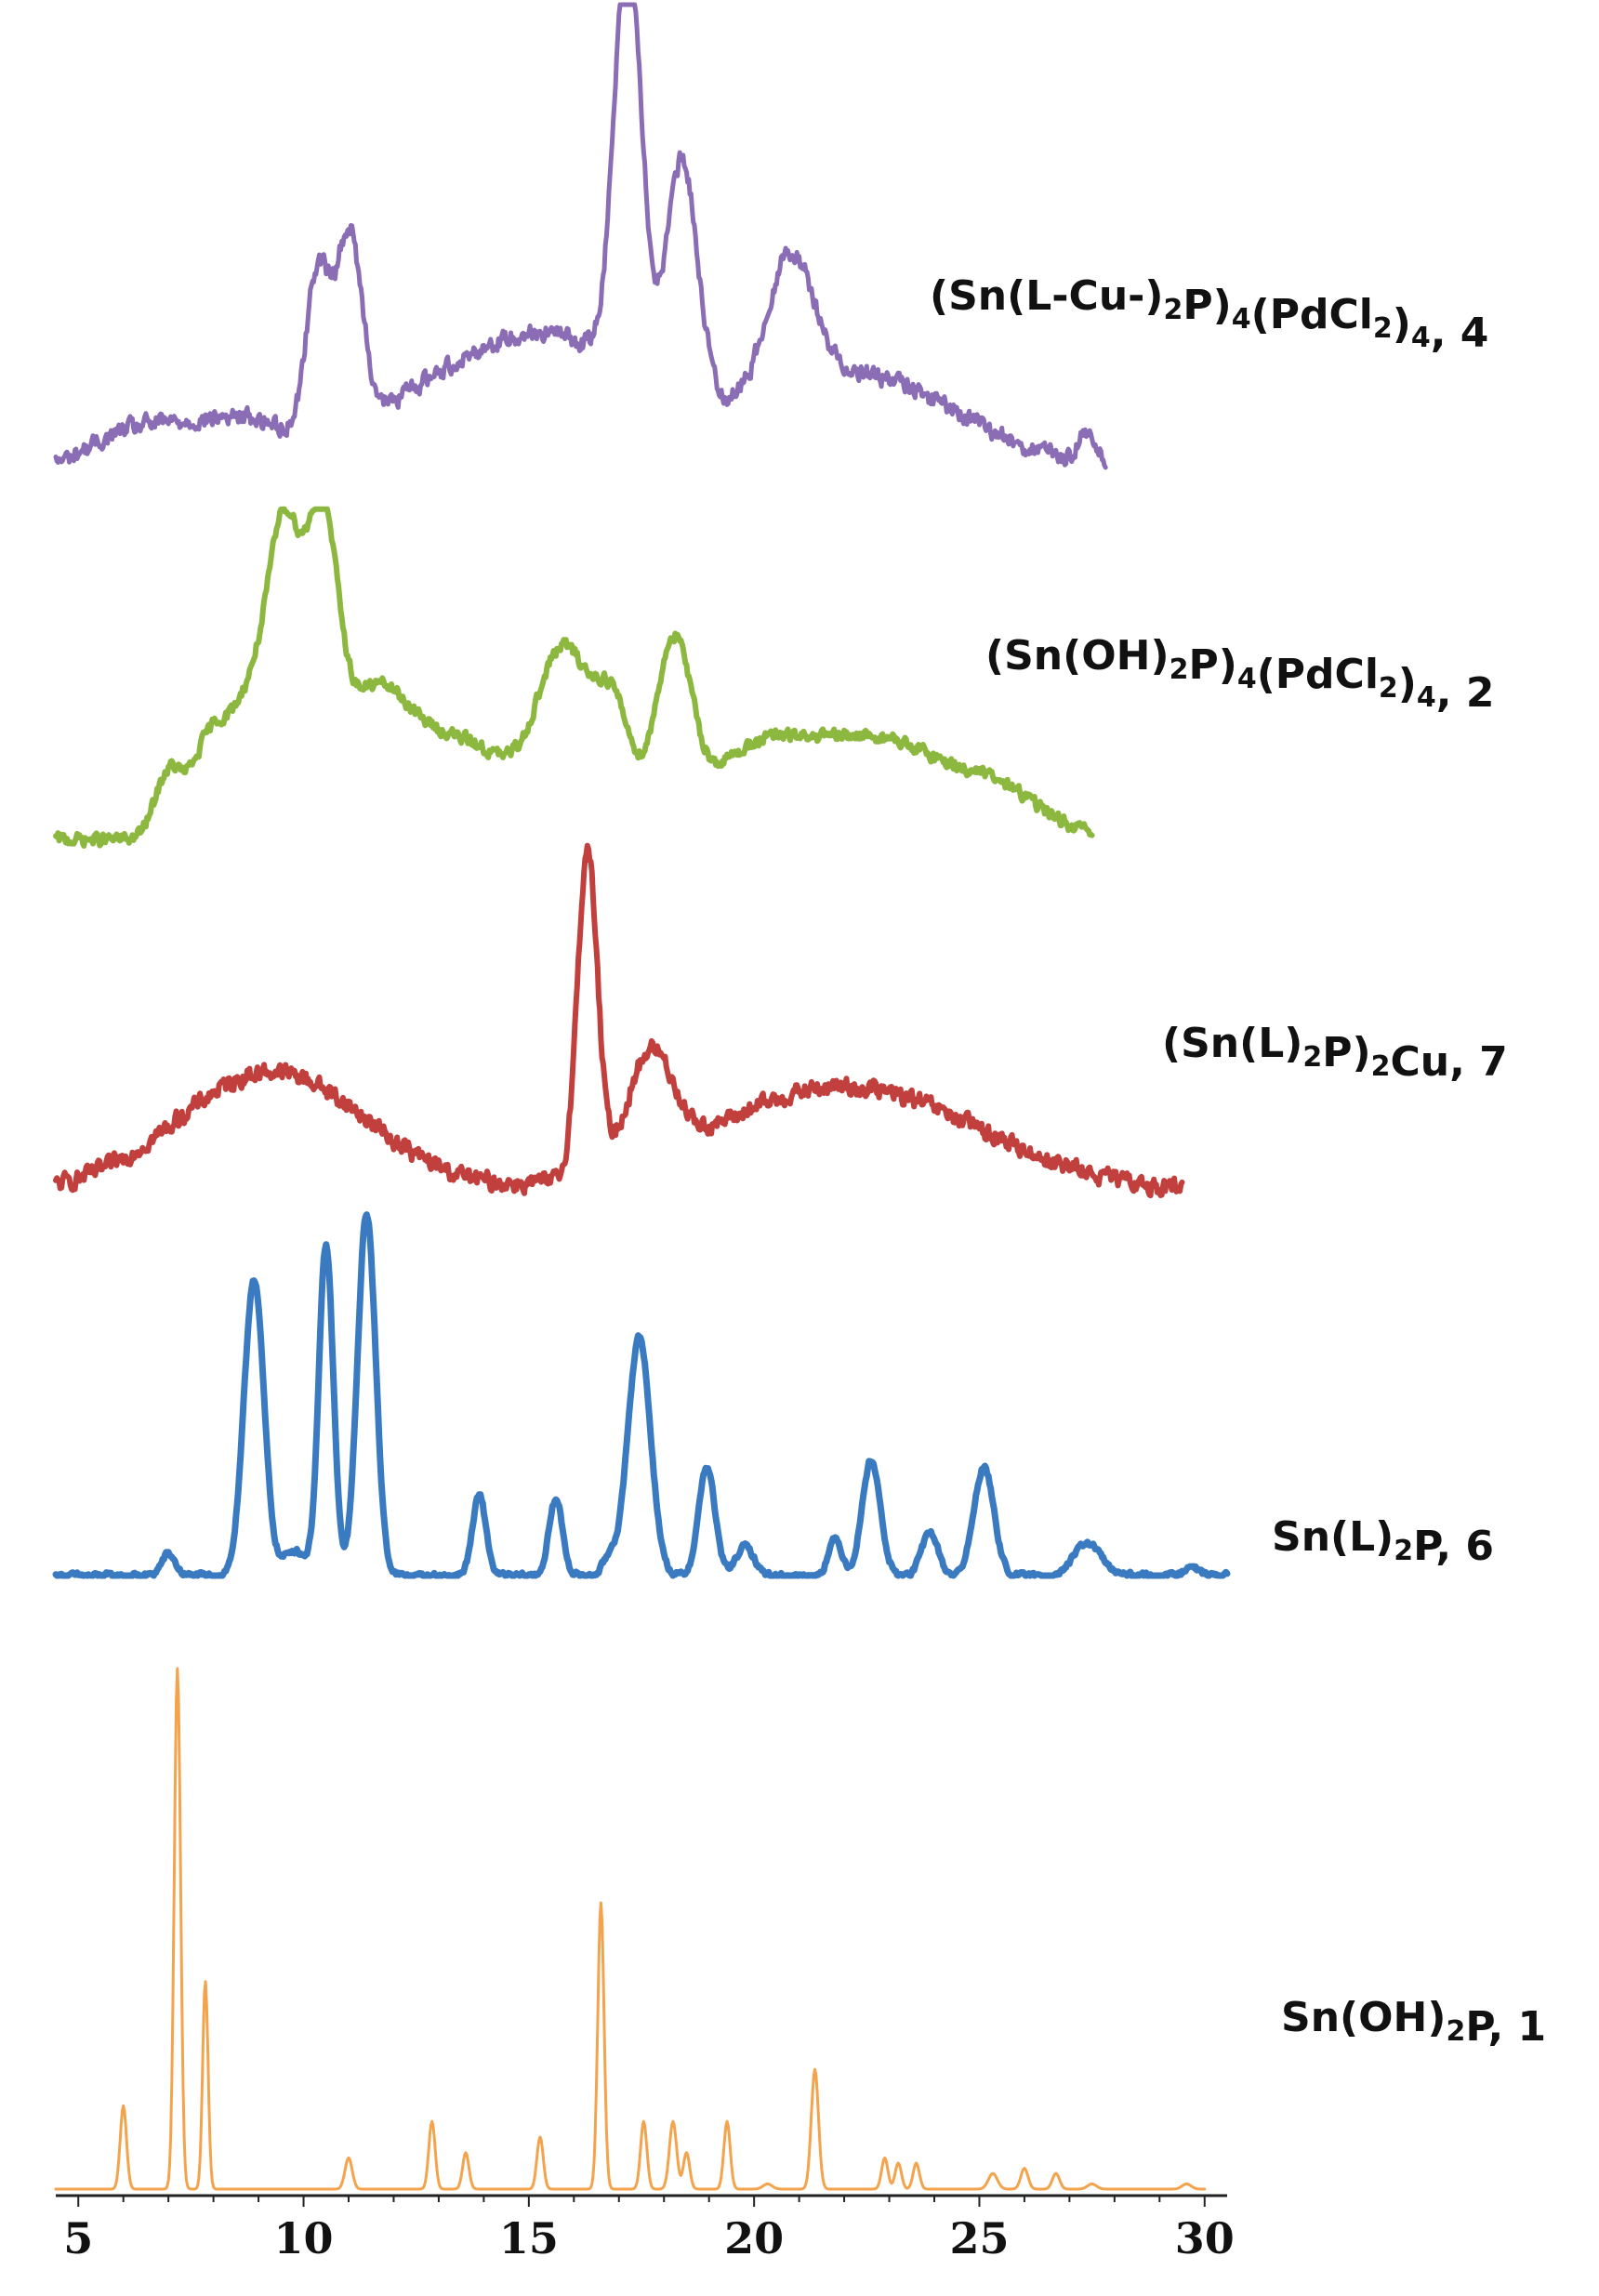 This screenshot has height=2296, width=1599. I want to click on series-label-4: (Sn(OH)2P)4(PdCl2)4, 2, so click(1239, 674).